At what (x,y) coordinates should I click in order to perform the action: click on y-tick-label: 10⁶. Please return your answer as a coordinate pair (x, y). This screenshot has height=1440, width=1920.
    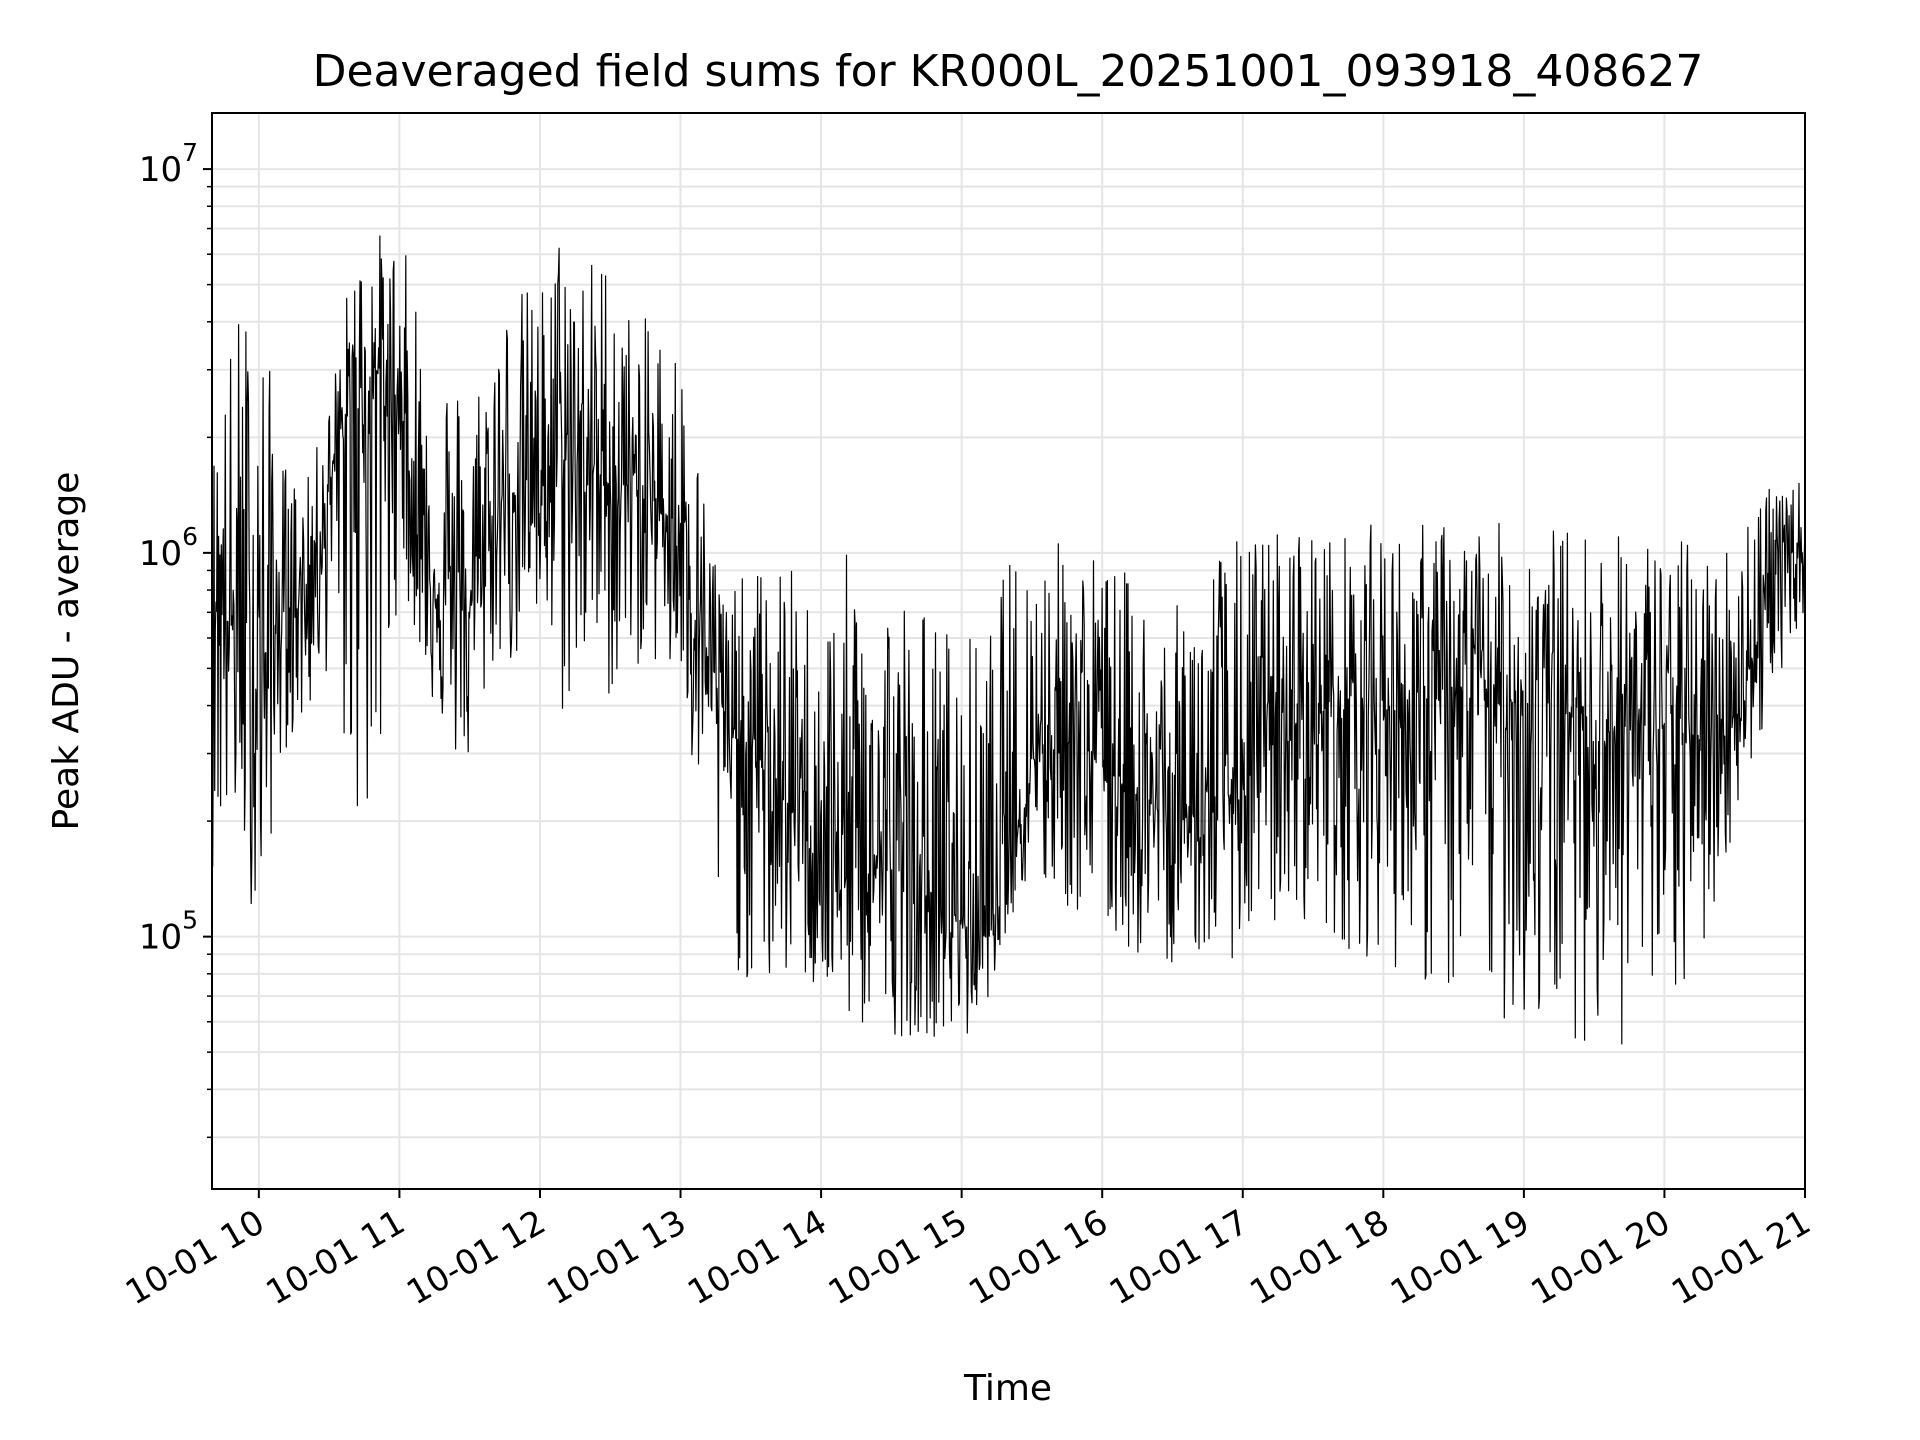
    Looking at the image, I should click on (168, 548).